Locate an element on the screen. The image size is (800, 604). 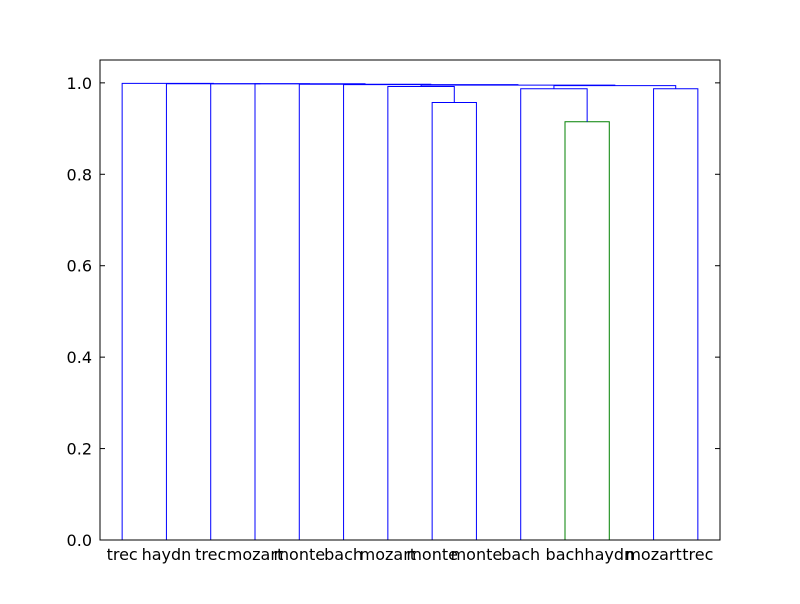
y-tick-label: 0.8 is located at coordinates (79, 174).